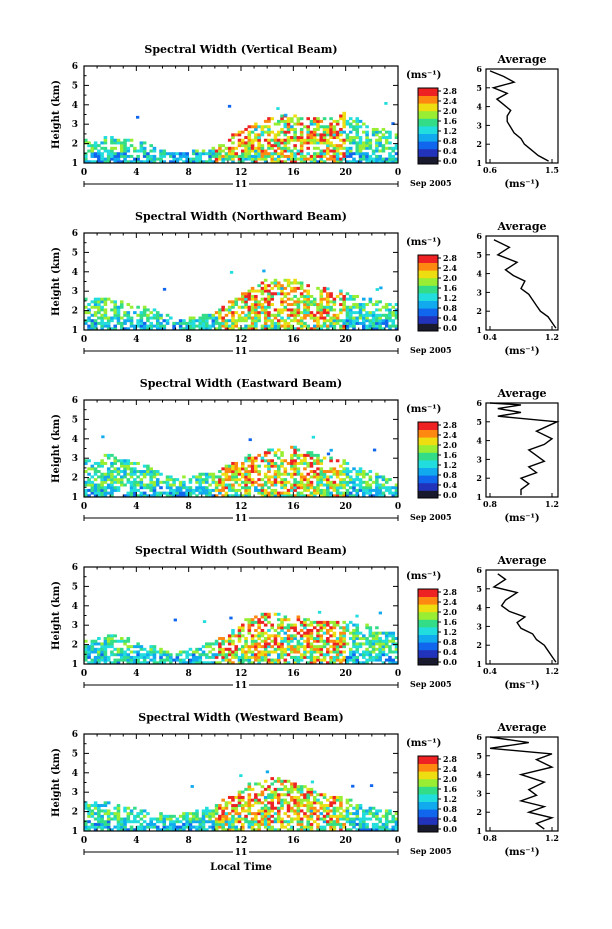 This screenshot has width=612, height=929. I want to click on y-tick-label: 3, so click(75, 626).